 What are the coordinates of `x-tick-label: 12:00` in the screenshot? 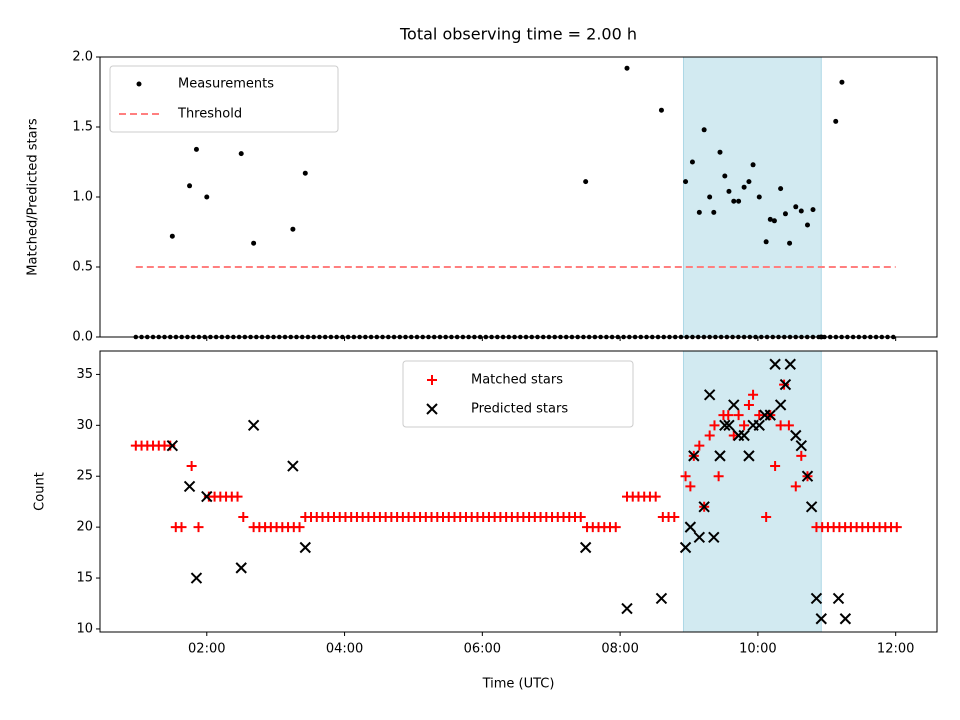 It's located at (895, 649).